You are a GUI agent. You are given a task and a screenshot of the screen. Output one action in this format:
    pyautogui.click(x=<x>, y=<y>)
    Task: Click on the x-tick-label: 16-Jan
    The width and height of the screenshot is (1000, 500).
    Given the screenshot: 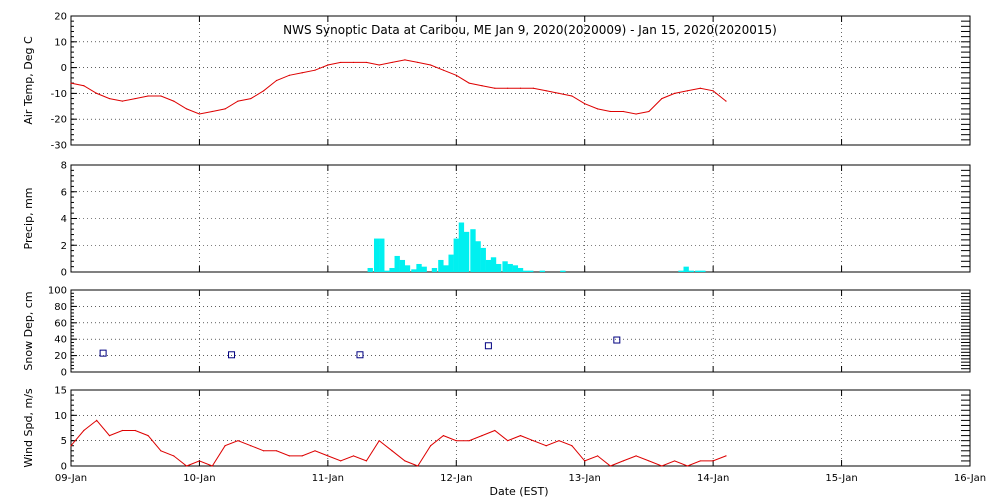 What is the action you would take?
    pyautogui.click(x=970, y=478)
    